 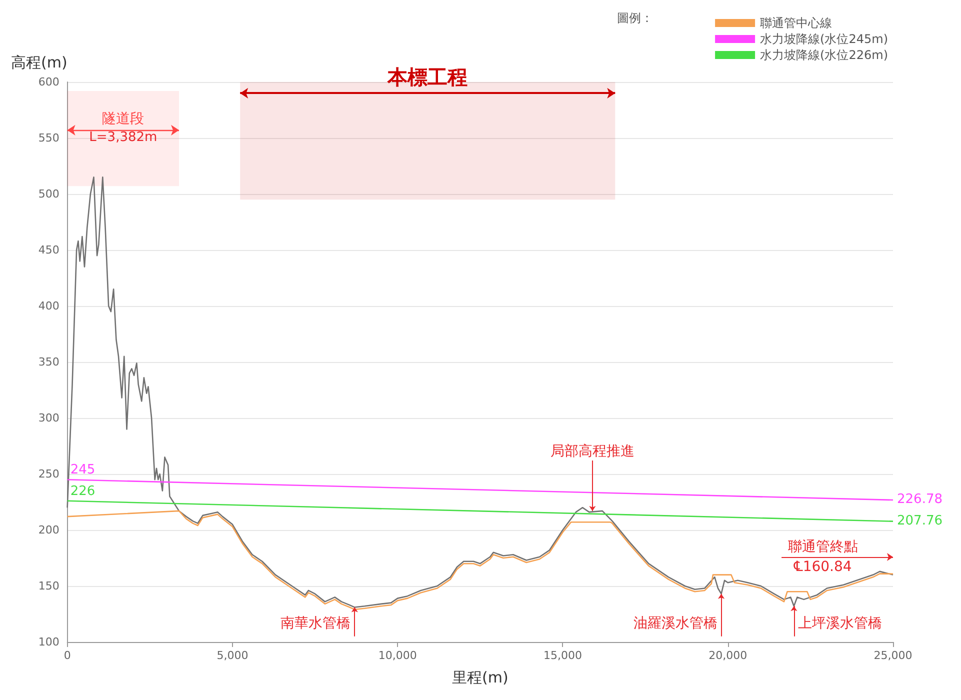 I want to click on y-tick-label: 450, so click(x=49, y=250).